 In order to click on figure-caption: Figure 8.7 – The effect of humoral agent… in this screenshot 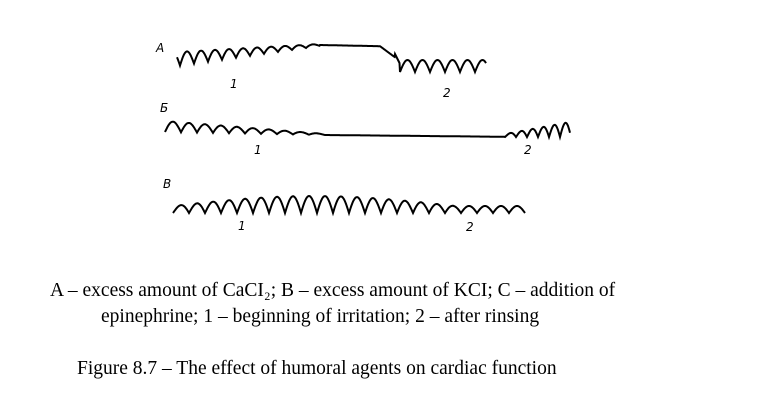, I will do `click(317, 368)`.